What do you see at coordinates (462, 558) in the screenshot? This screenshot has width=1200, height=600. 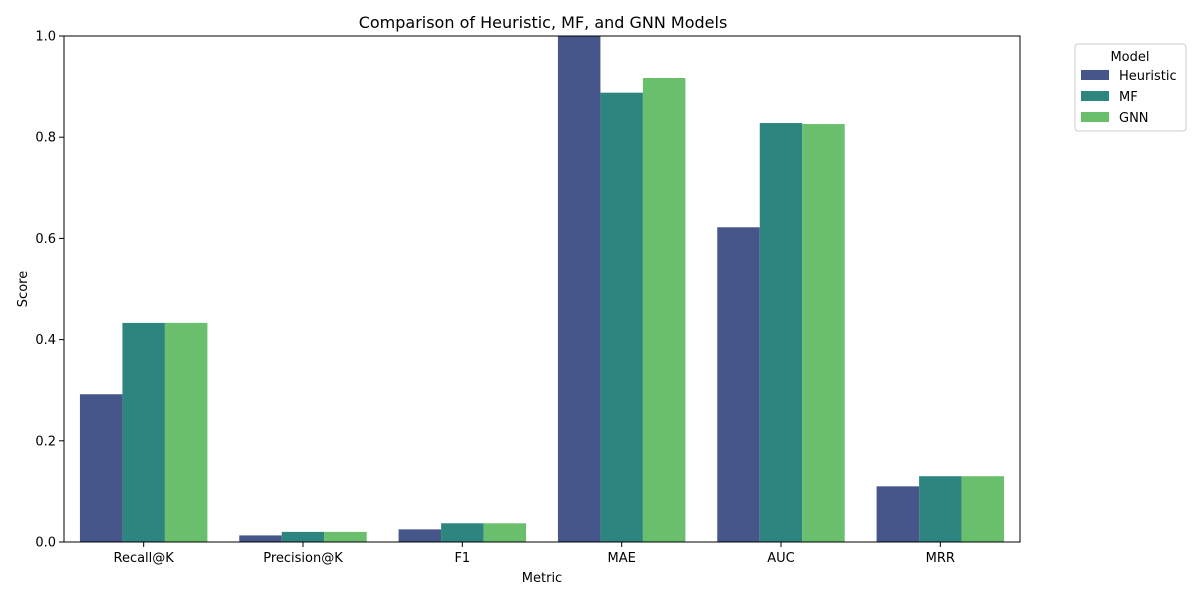 I see `x-tick-label: F1` at bounding box center [462, 558].